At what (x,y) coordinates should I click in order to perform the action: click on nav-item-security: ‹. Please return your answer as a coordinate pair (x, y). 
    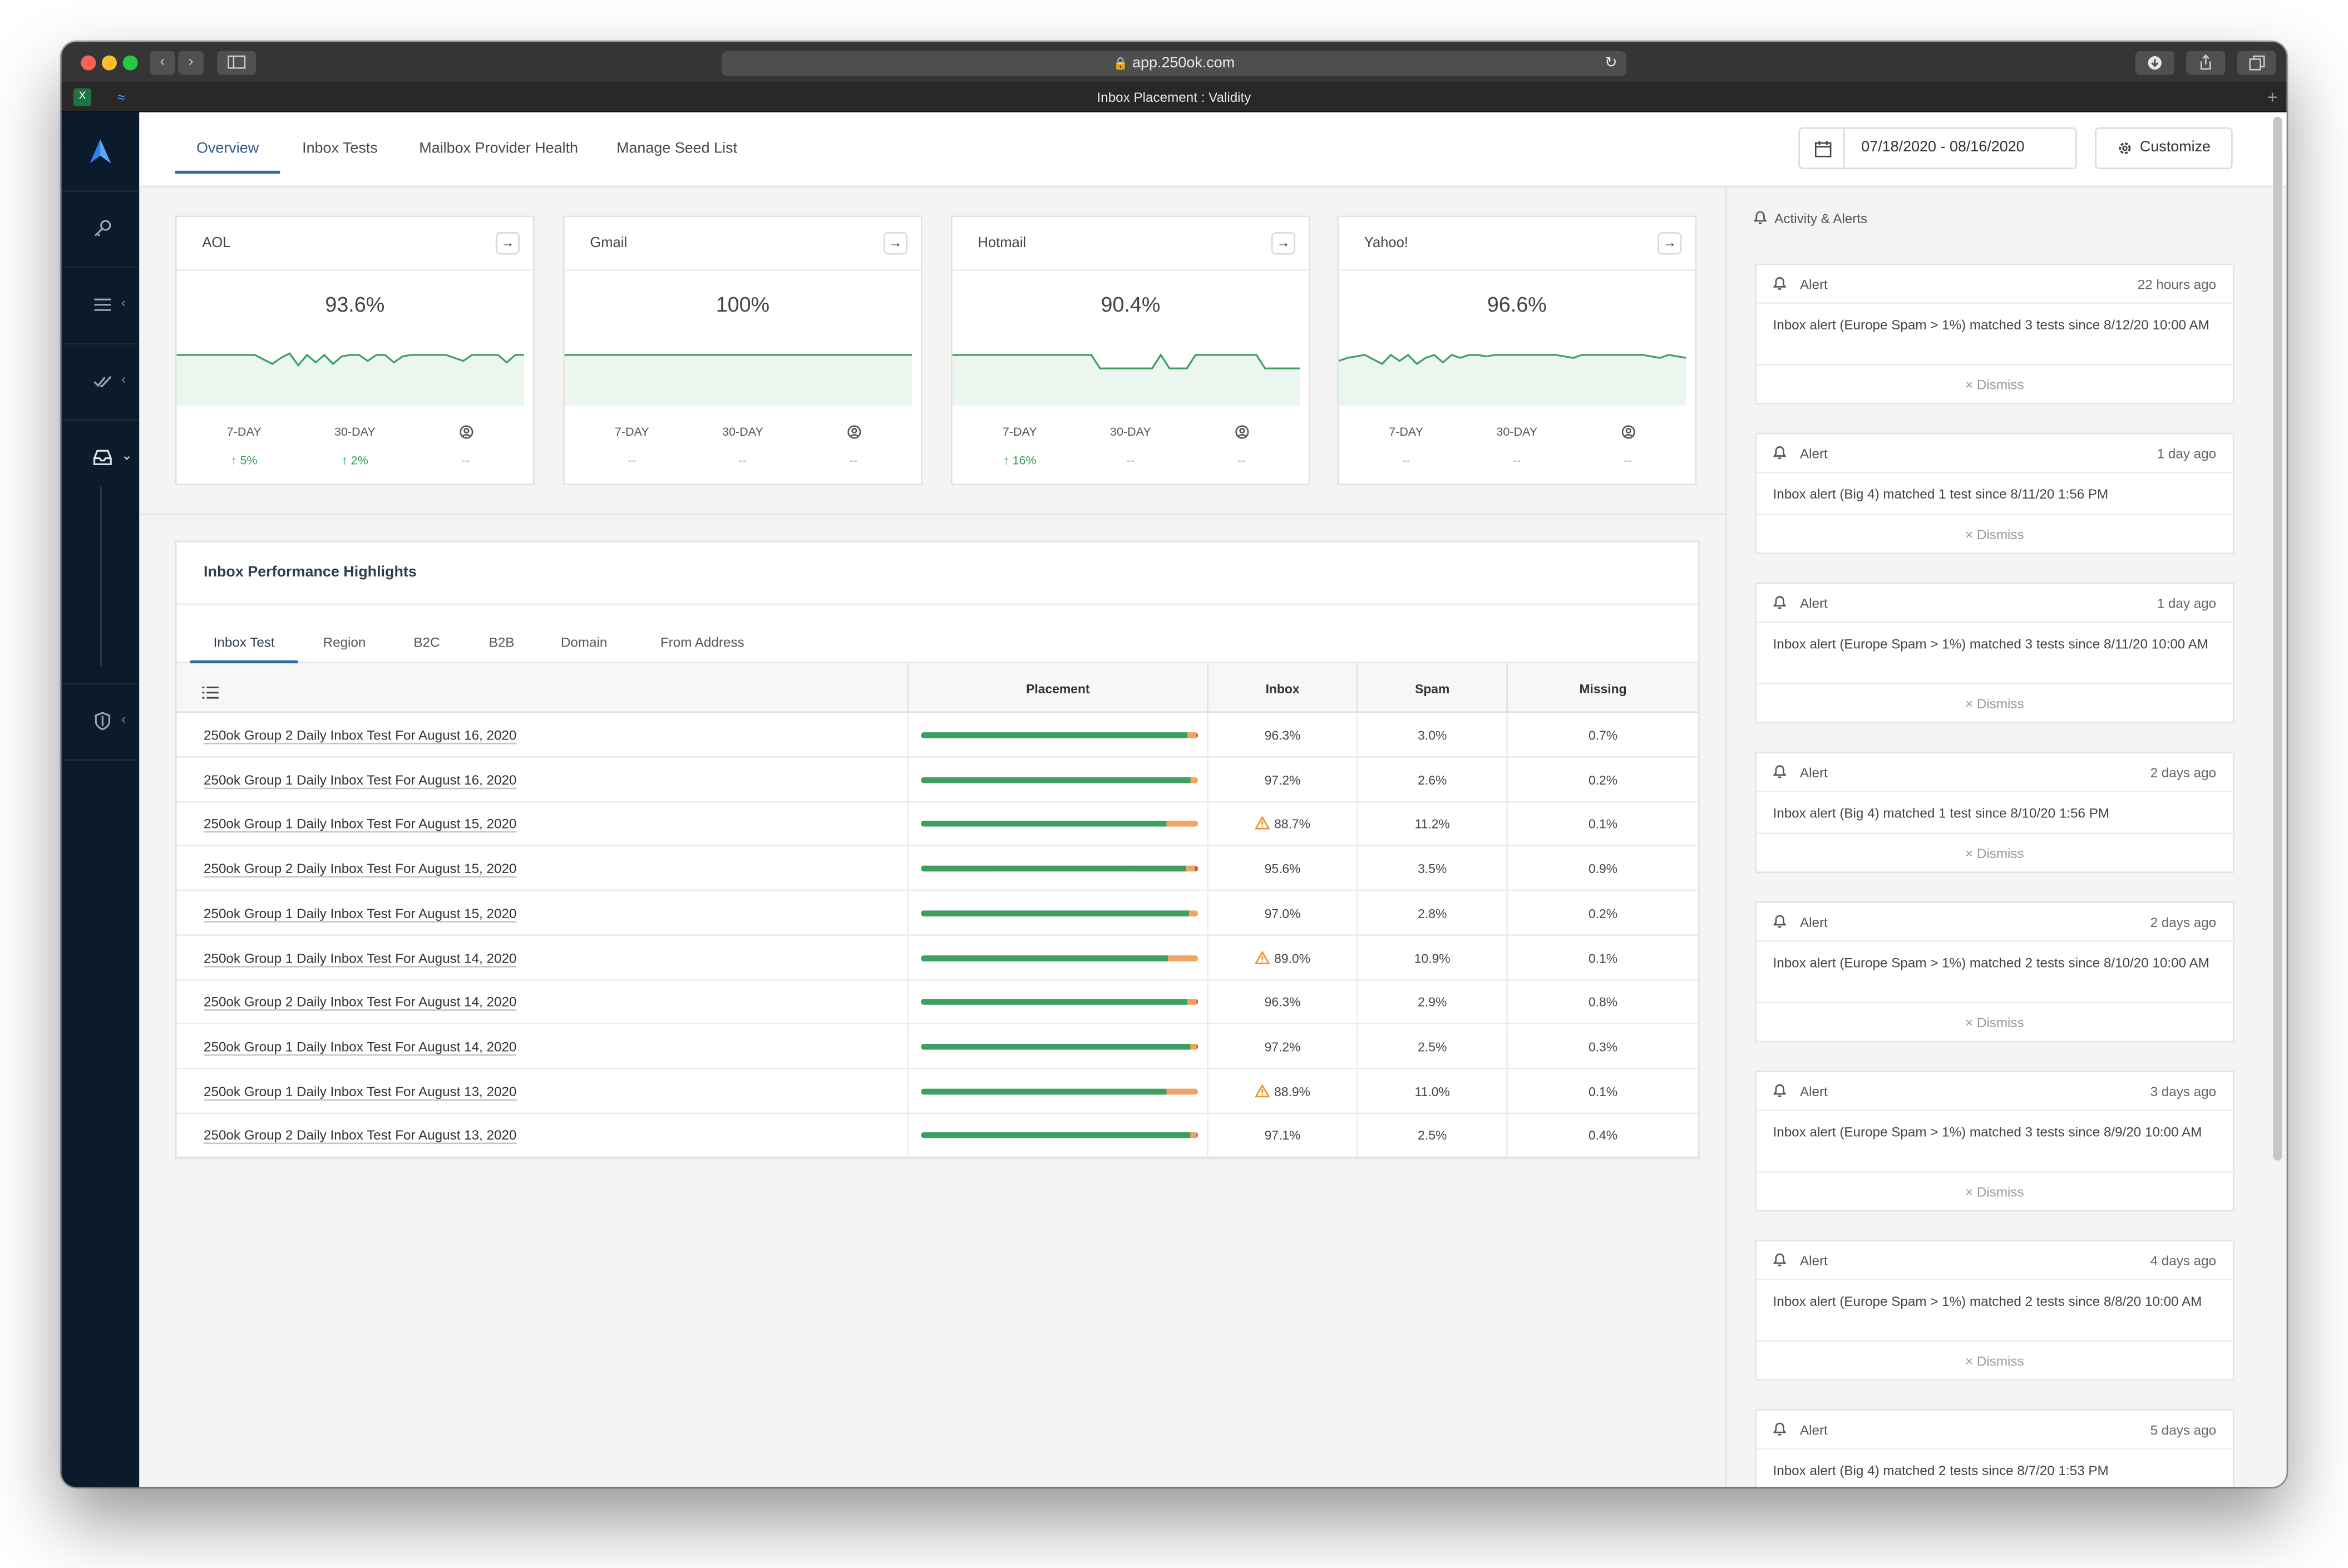
    Looking at the image, I should click on (100, 723).